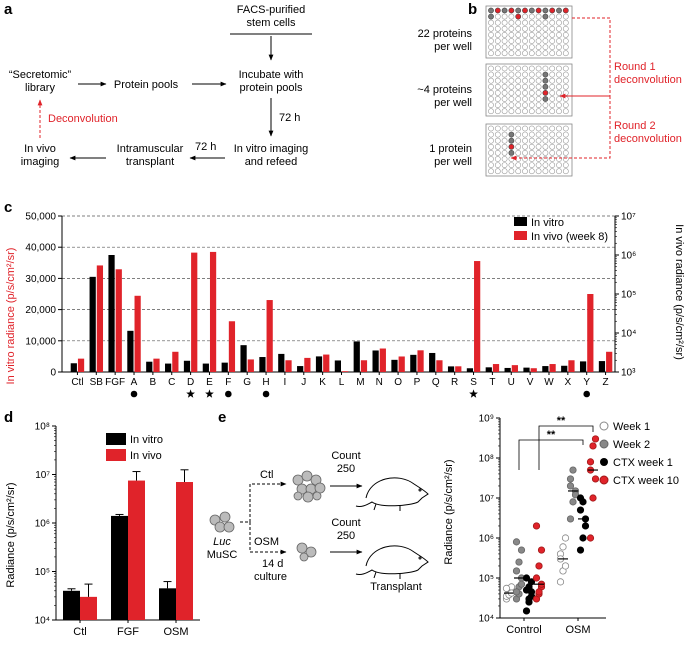 Image resolution: width=685 pixels, height=646 pixels. Describe the element at coordinates (628, 256) in the screenshot. I see `c-right-tick-label: 10⁶` at that location.